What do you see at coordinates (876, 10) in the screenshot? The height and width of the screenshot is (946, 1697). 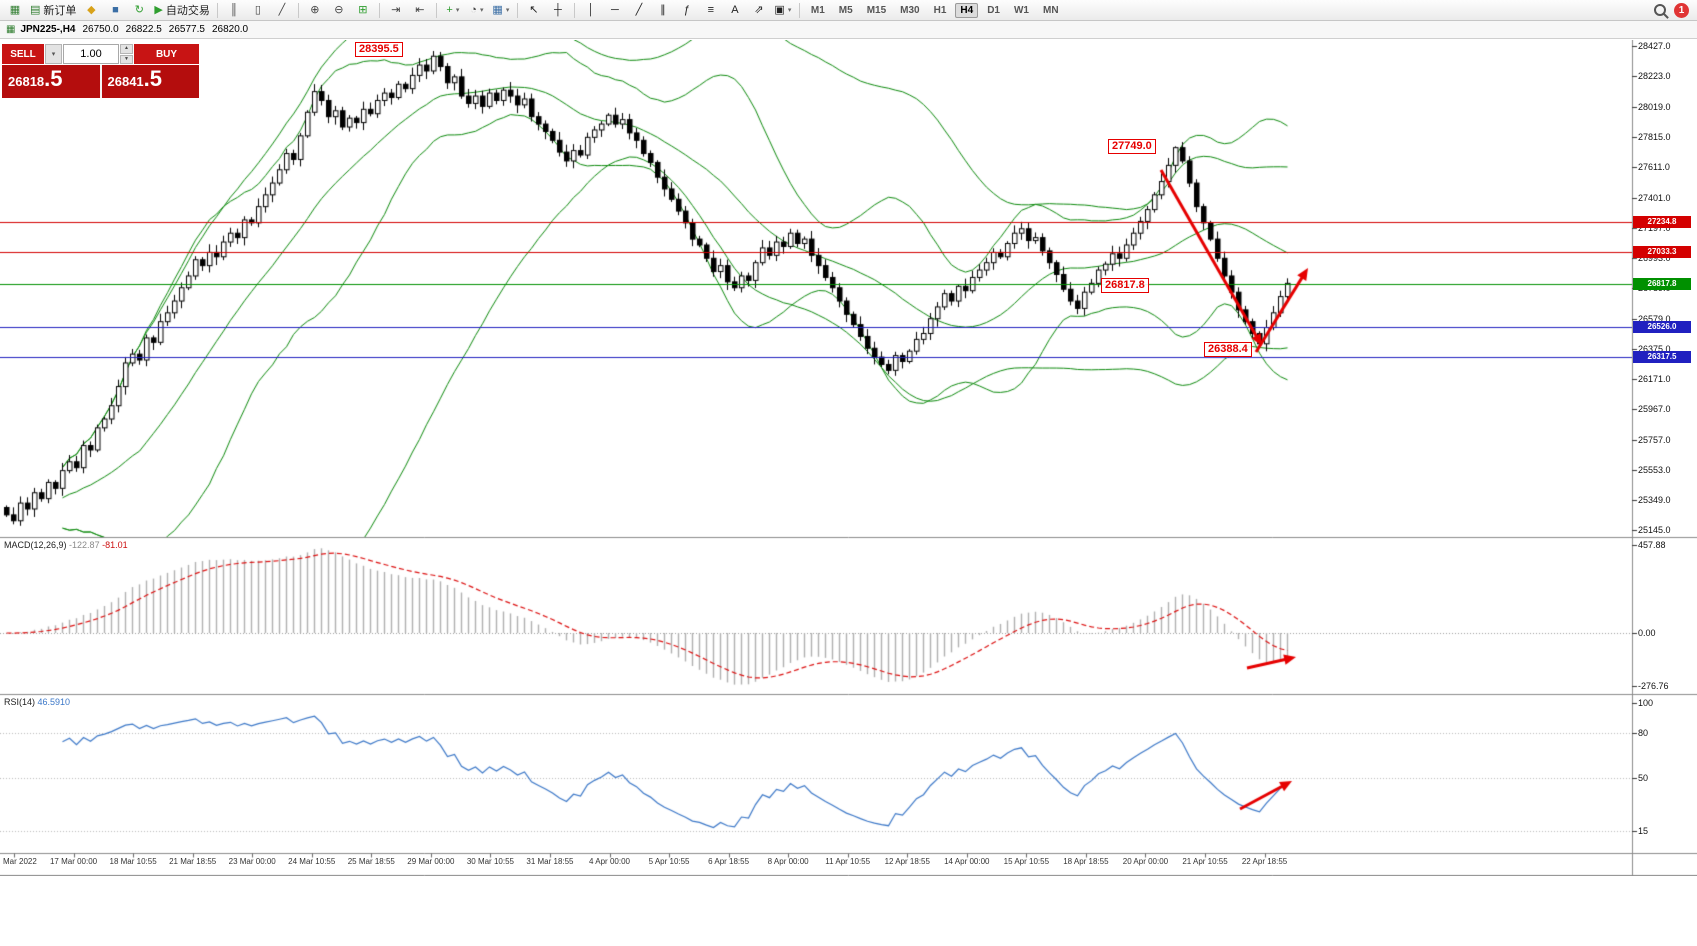 I see `timeframe-m15-button: M15` at bounding box center [876, 10].